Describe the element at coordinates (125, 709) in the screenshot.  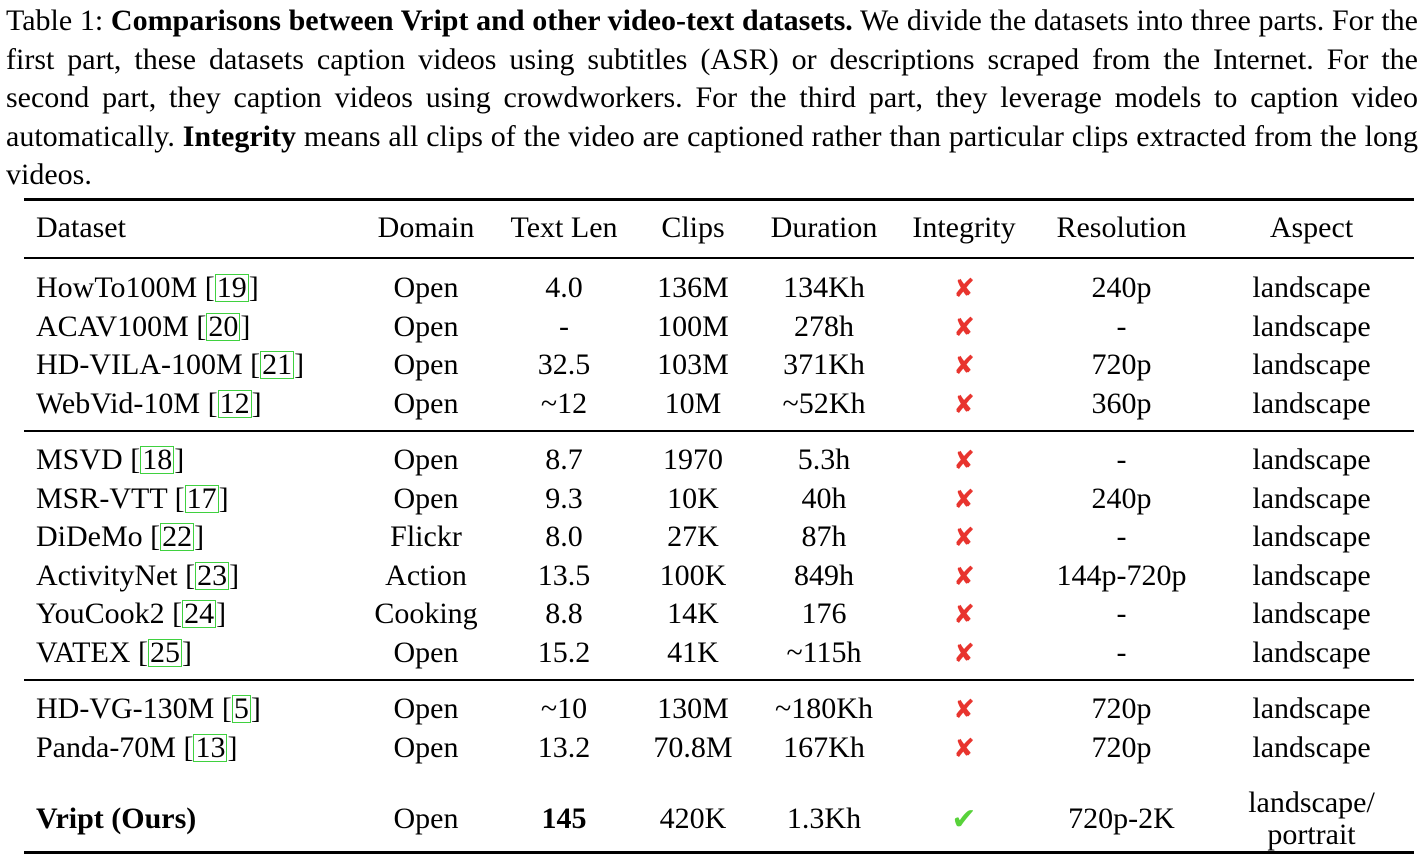
I see `dataset-name: HD-VG-130M` at that location.